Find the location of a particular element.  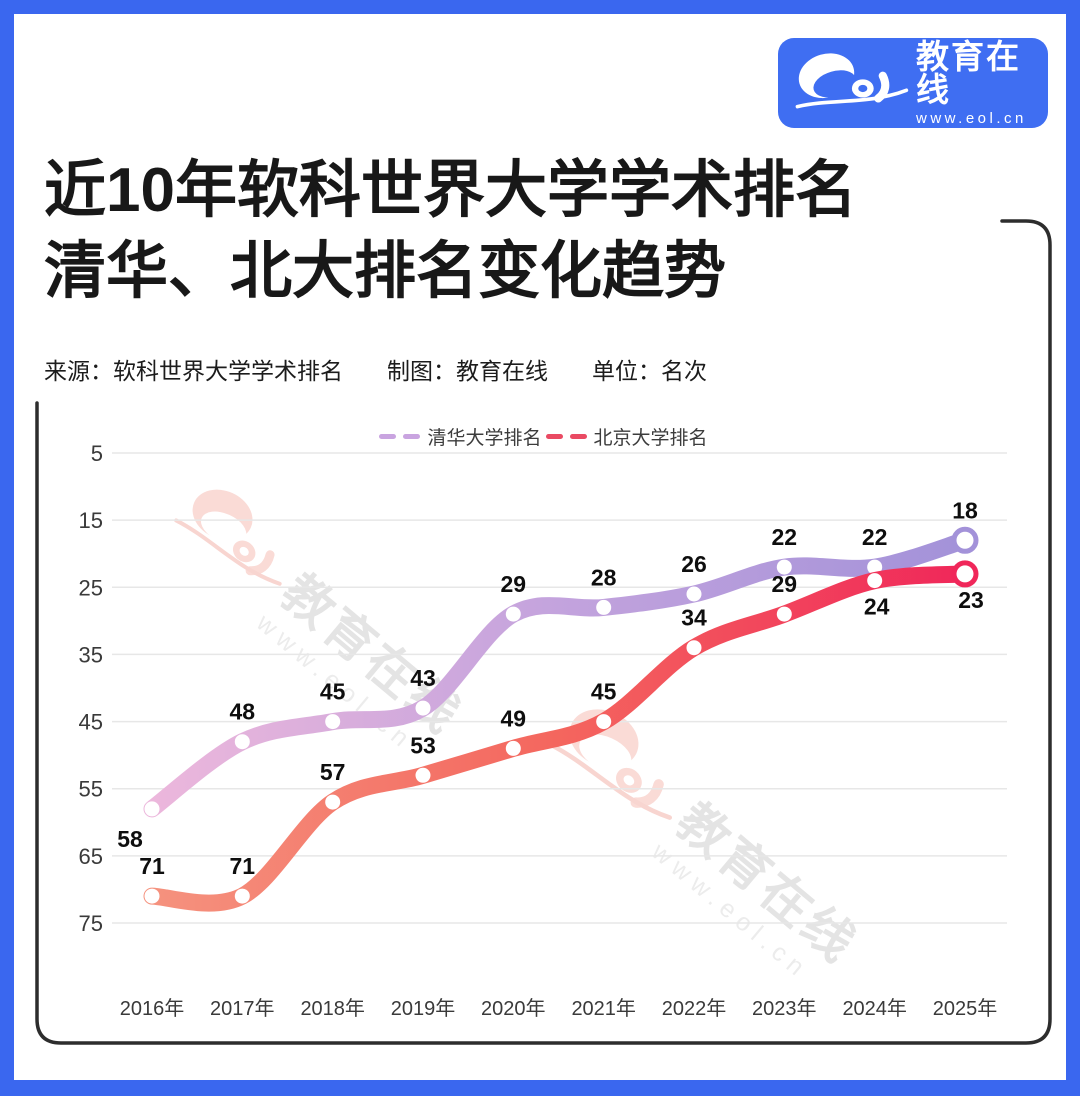

x-axis-label: 2020年 is located at coordinates (513, 1008).